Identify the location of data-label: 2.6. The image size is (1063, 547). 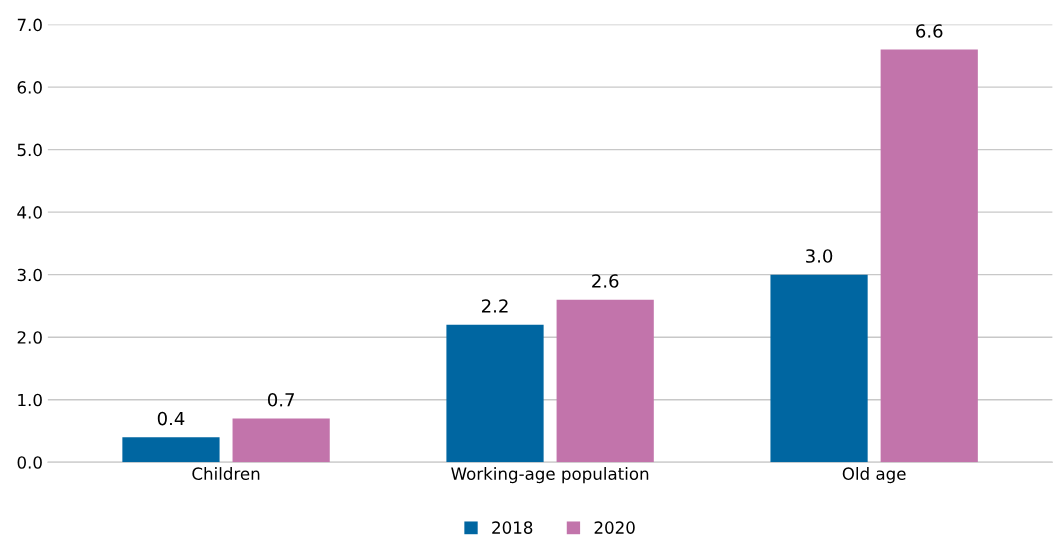
(605, 281).